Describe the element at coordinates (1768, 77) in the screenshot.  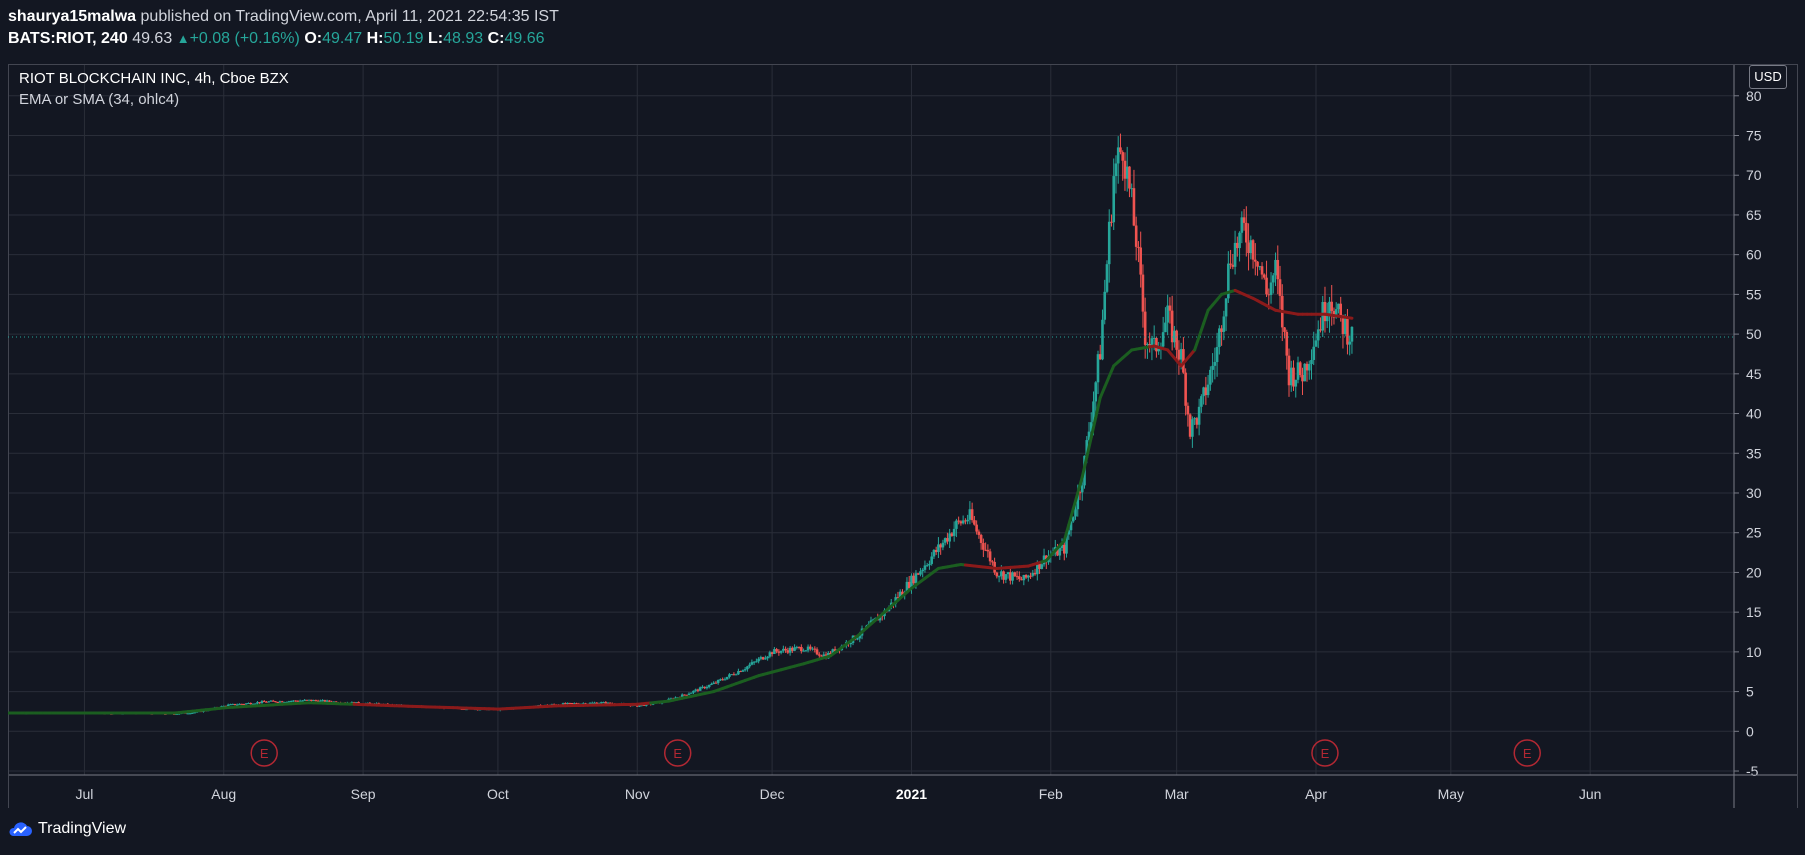
I see `currency-button: USD` at that location.